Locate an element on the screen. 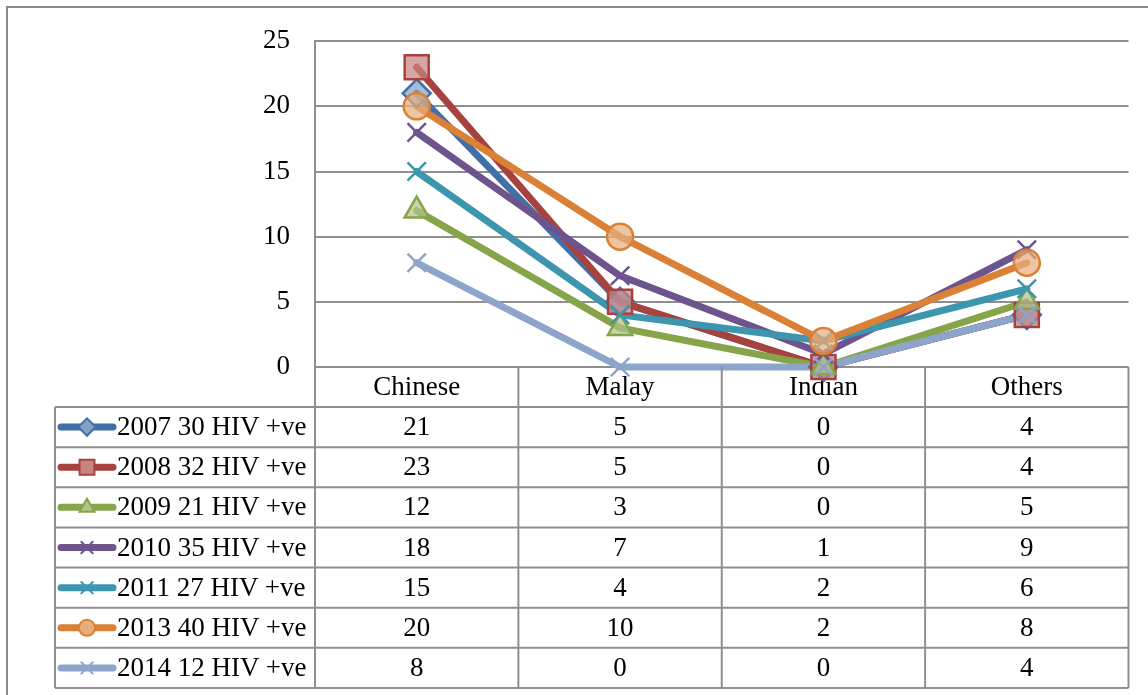 The image size is (1148, 695). y-tick-label: 0 is located at coordinates (283, 365).